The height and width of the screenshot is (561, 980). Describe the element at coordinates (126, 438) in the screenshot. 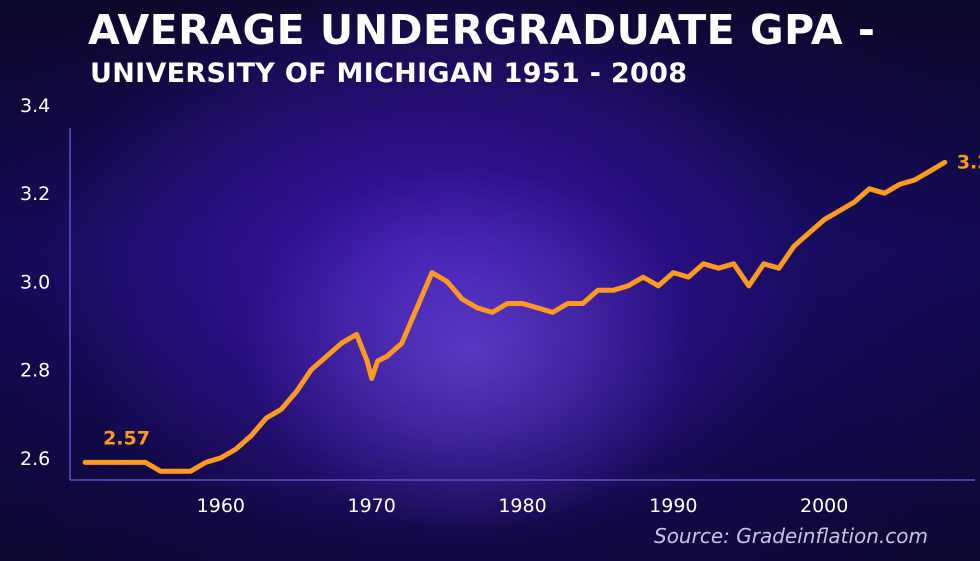

I see `data-label: 2.57` at that location.